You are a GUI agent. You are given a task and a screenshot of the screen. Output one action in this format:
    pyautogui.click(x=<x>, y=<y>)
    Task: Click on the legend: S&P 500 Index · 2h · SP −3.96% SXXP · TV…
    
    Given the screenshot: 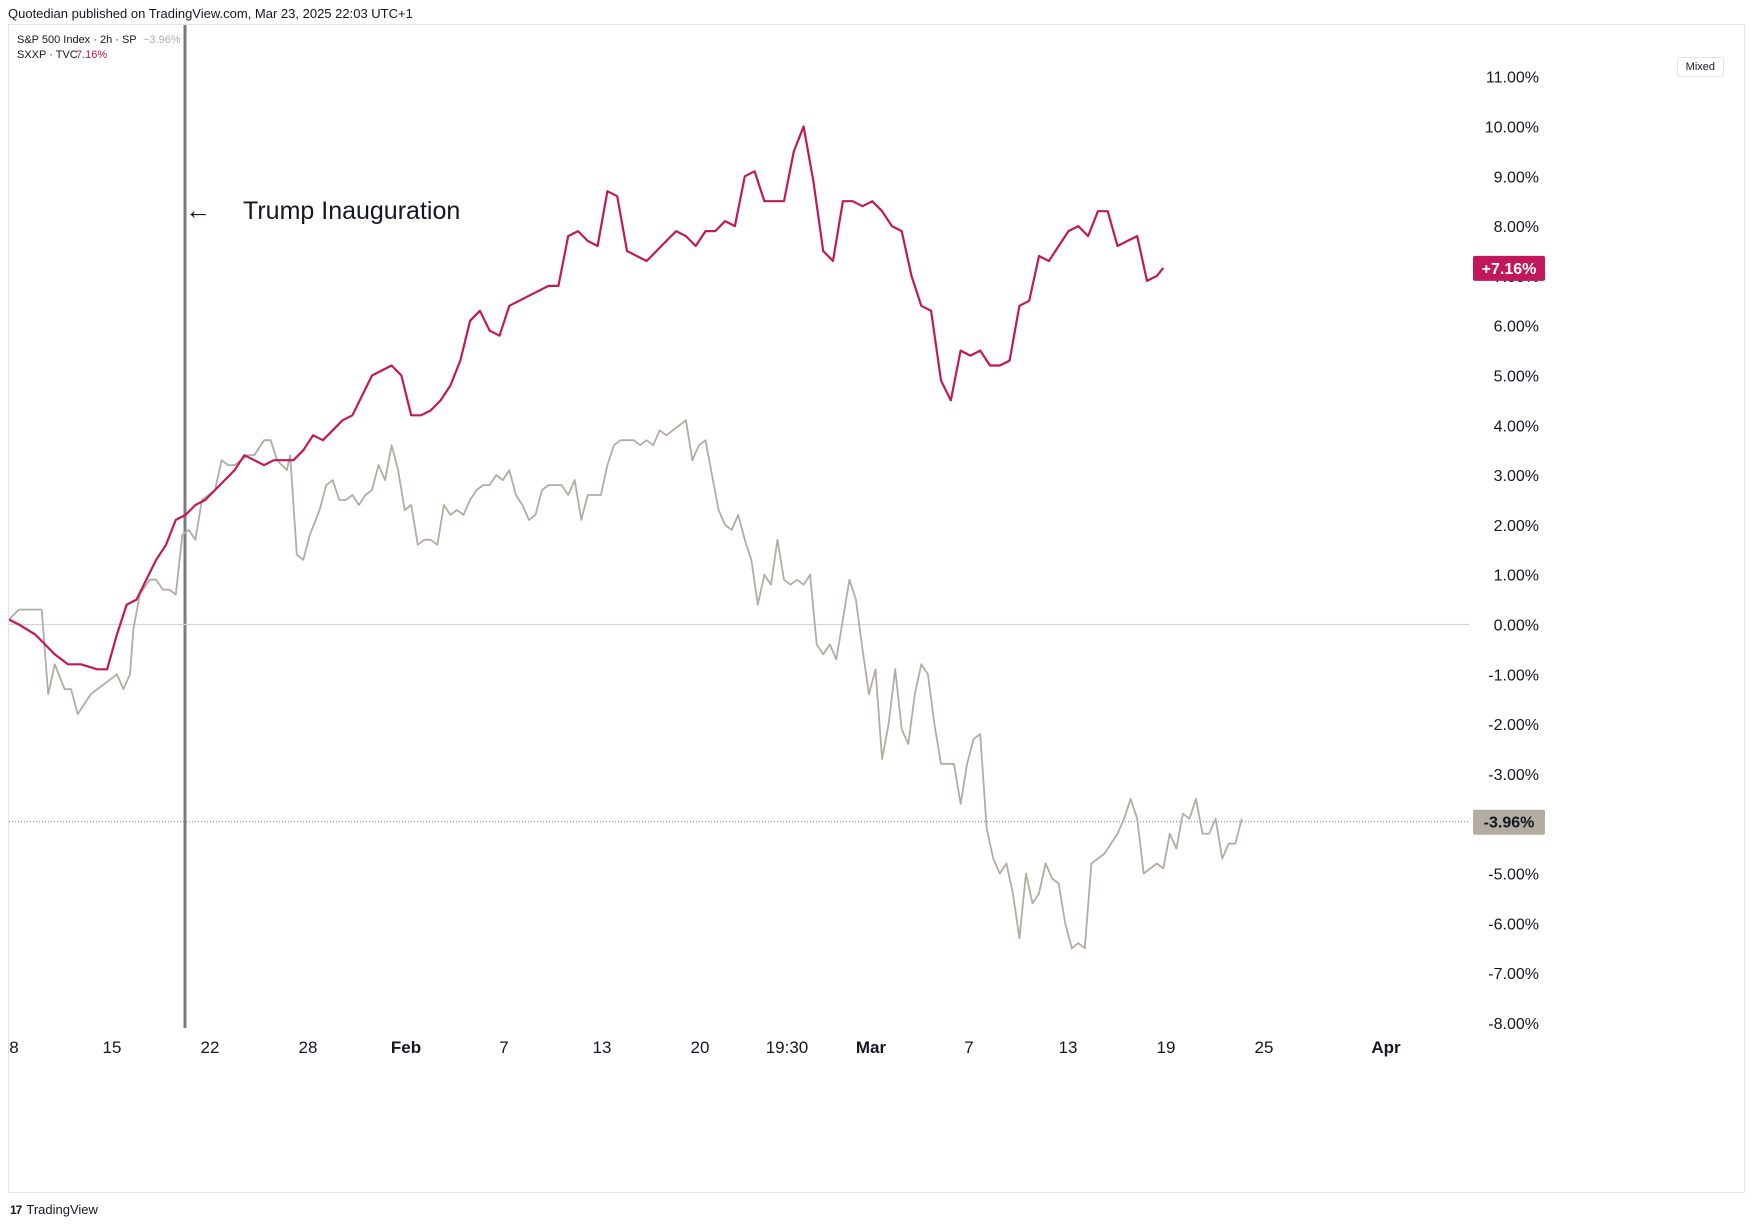 What is the action you would take?
    pyautogui.click(x=99, y=47)
    